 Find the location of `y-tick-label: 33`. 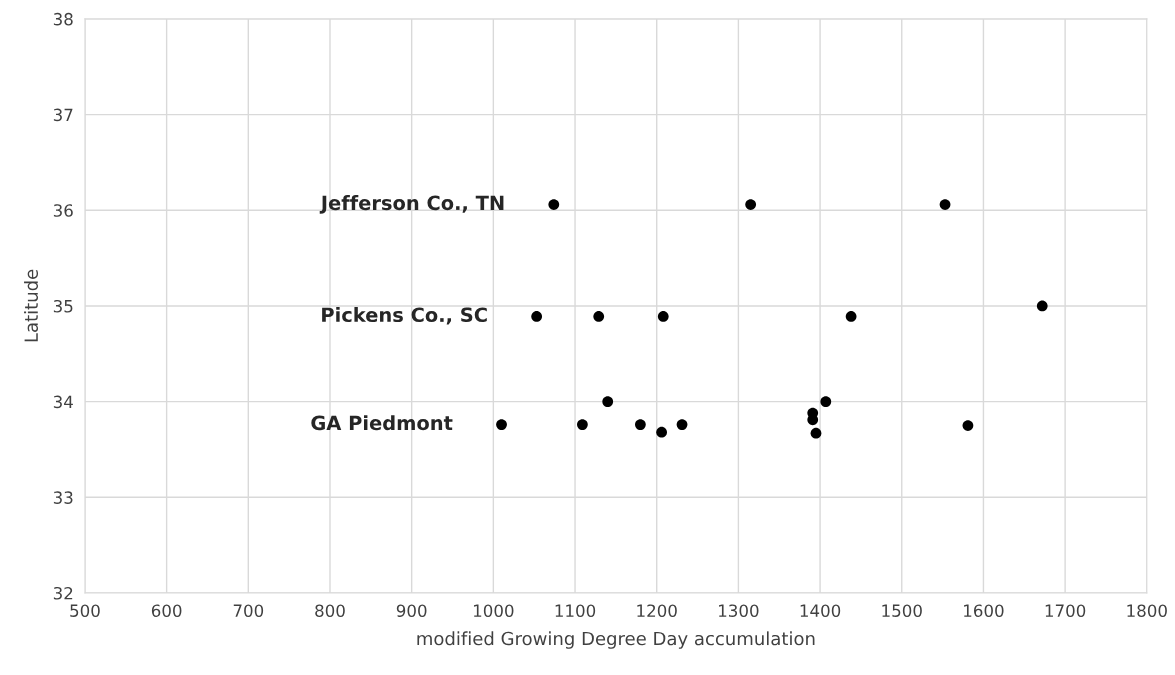

y-tick-label: 33 is located at coordinates (63, 497).